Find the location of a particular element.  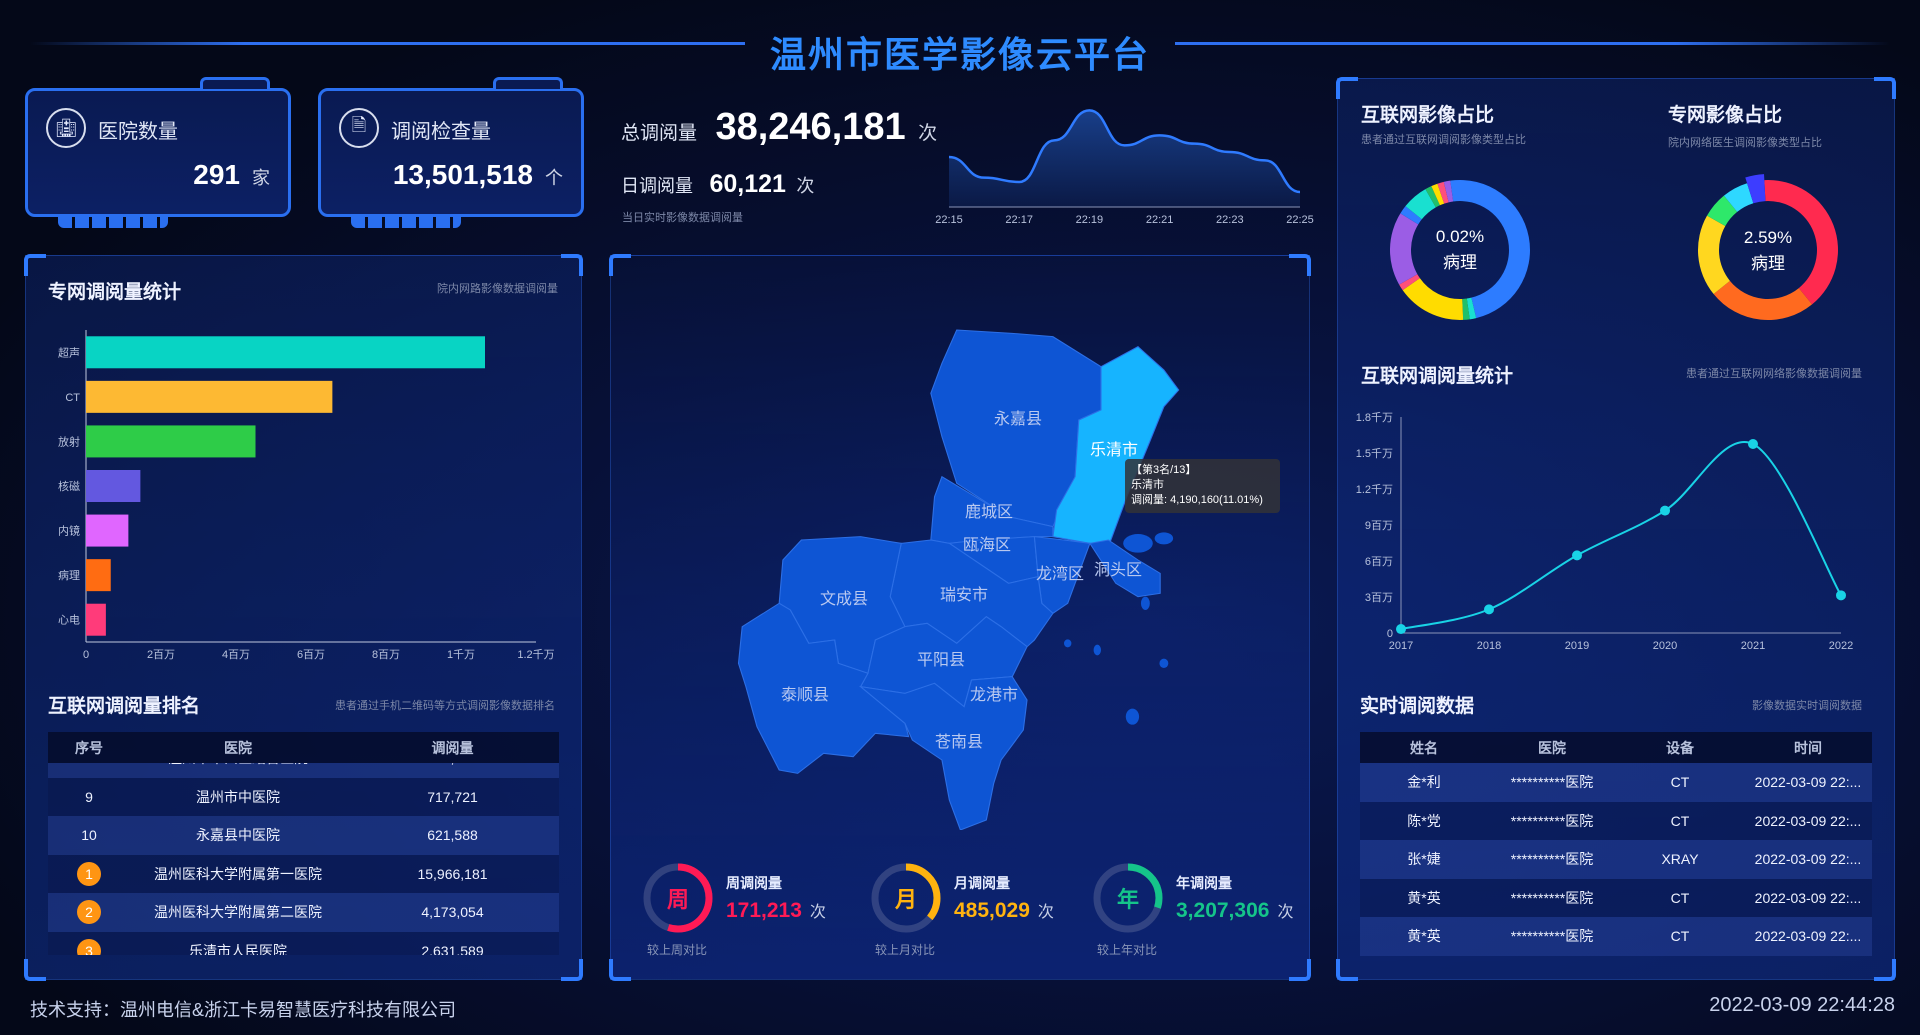

y-tick-label: 1.2千万 is located at coordinates (1374, 489).